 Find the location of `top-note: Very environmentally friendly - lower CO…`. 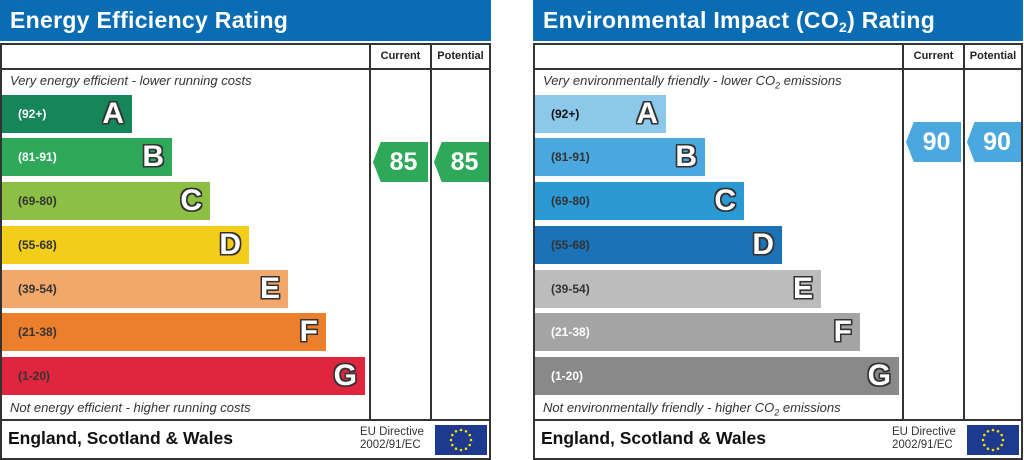

top-note: Very environmentally friendly - lower CO… is located at coordinates (692, 82).